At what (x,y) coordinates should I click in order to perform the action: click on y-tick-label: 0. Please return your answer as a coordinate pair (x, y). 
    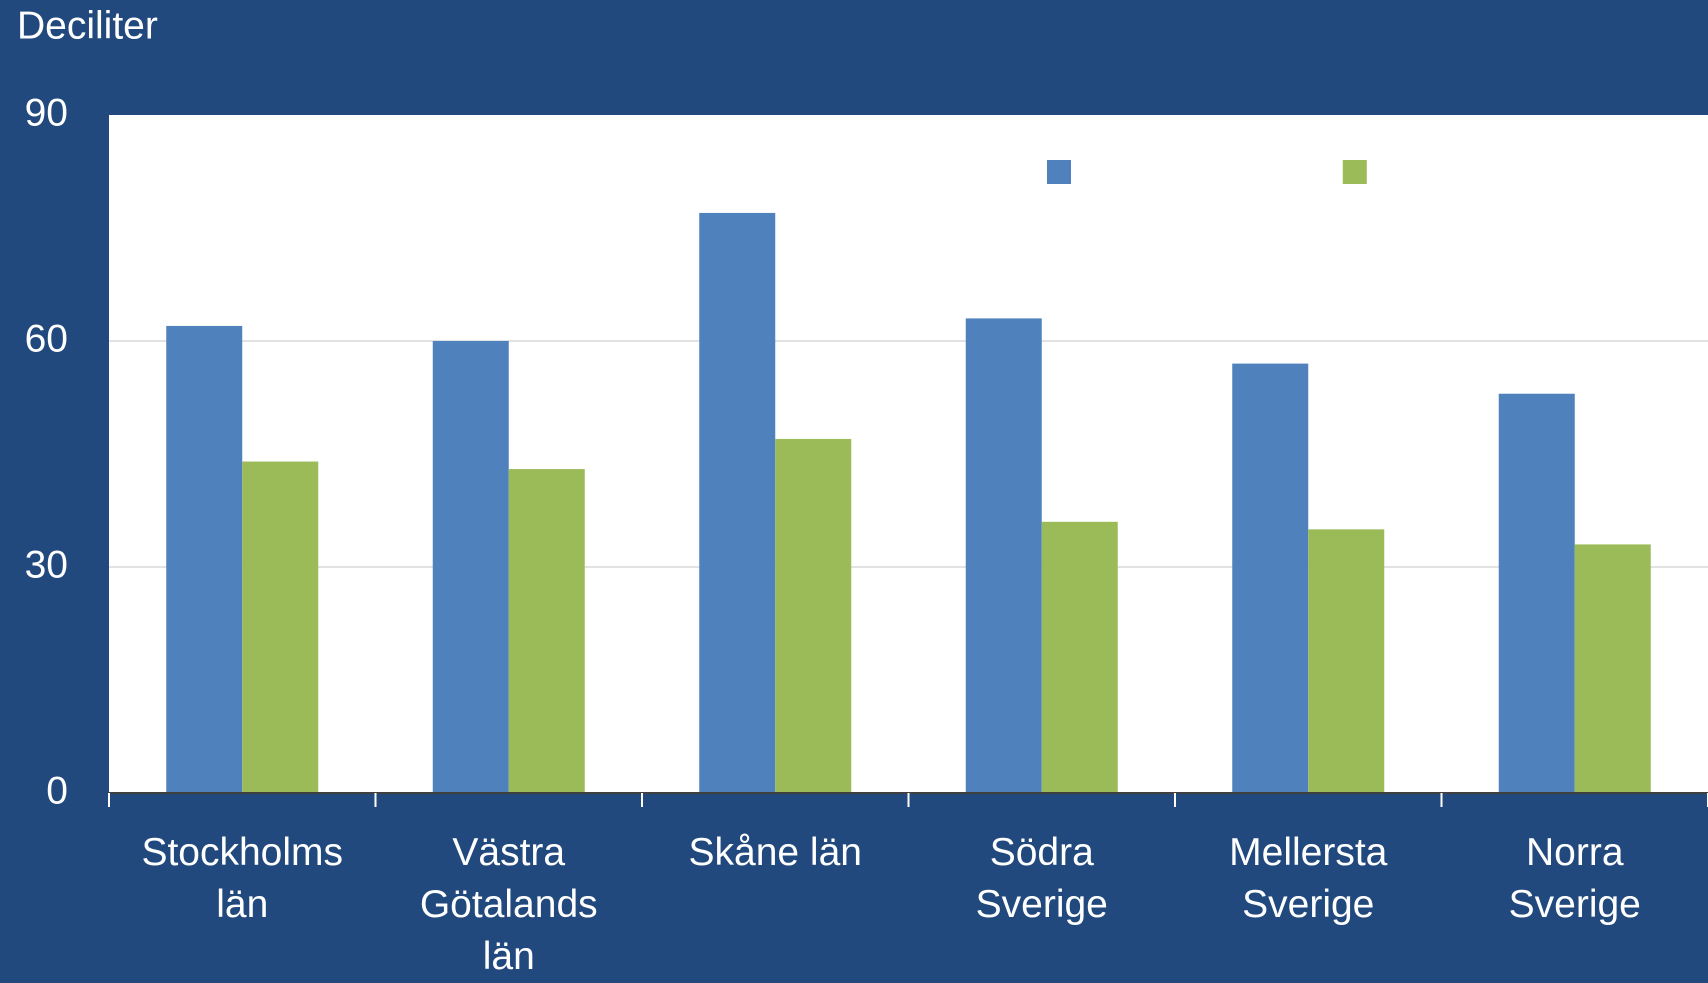
    Looking at the image, I should click on (57, 790).